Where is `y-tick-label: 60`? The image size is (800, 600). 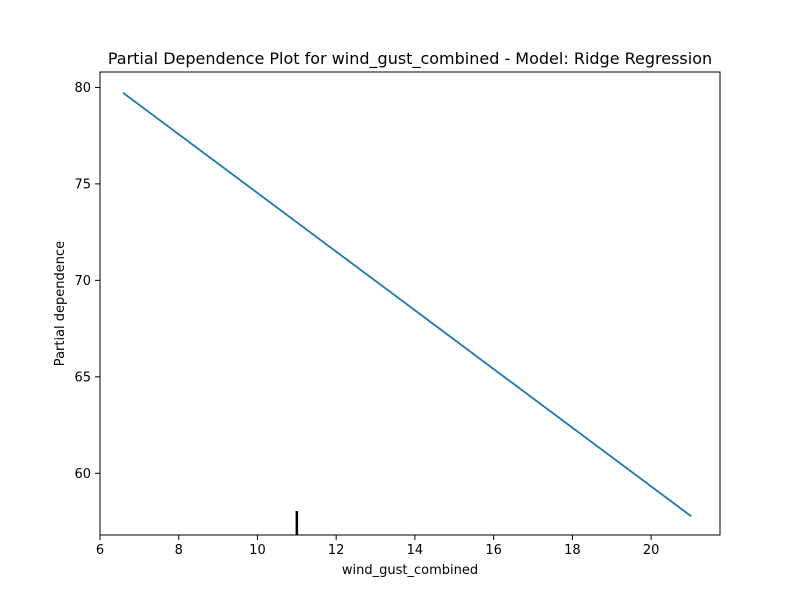
y-tick-label: 60 is located at coordinates (82, 474).